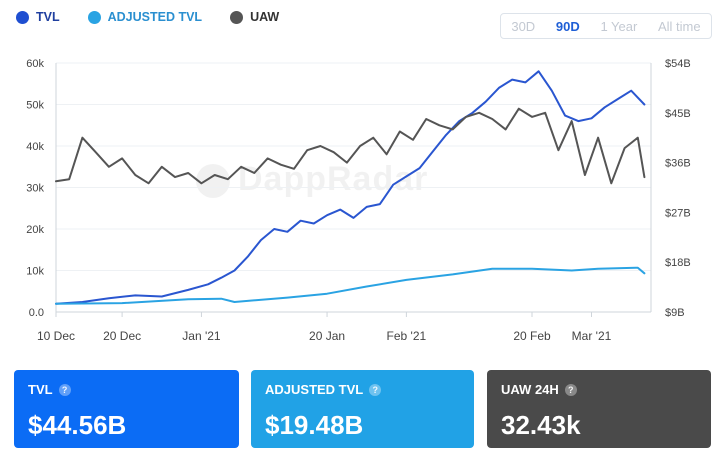 The image size is (725, 467). What do you see at coordinates (362, 409) in the screenshot?
I see `adjusted-tvl-card: ADJUSTED TVL? $19.48B` at bounding box center [362, 409].